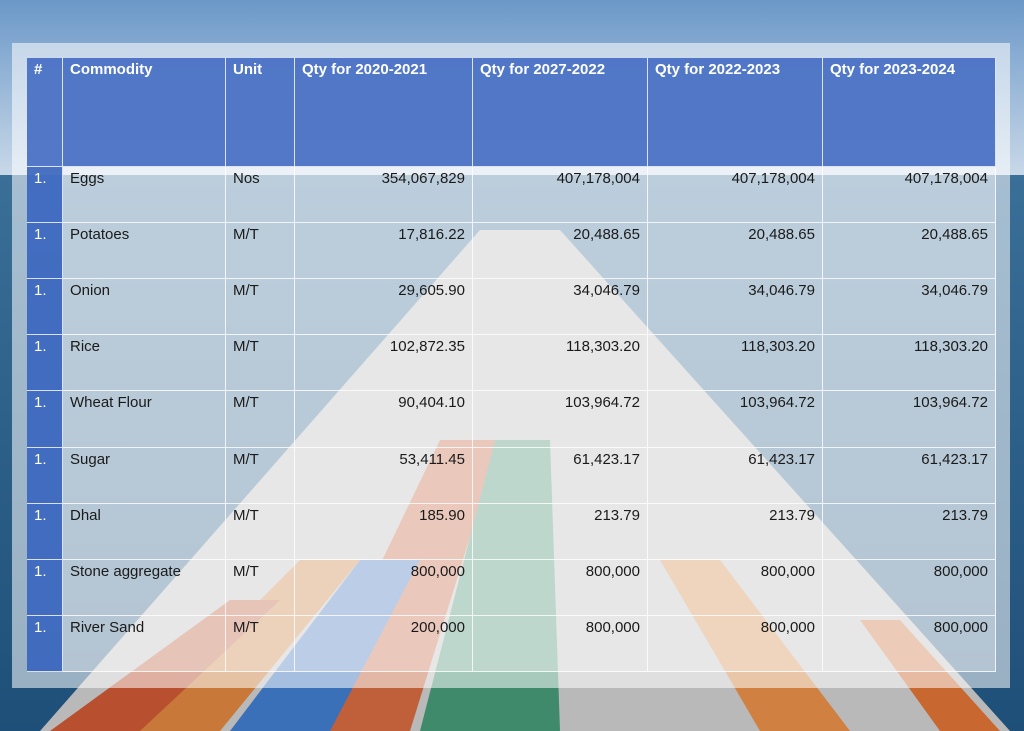 This screenshot has width=1024, height=731. What do you see at coordinates (144, 363) in the screenshot?
I see `table-cell: Rice` at bounding box center [144, 363].